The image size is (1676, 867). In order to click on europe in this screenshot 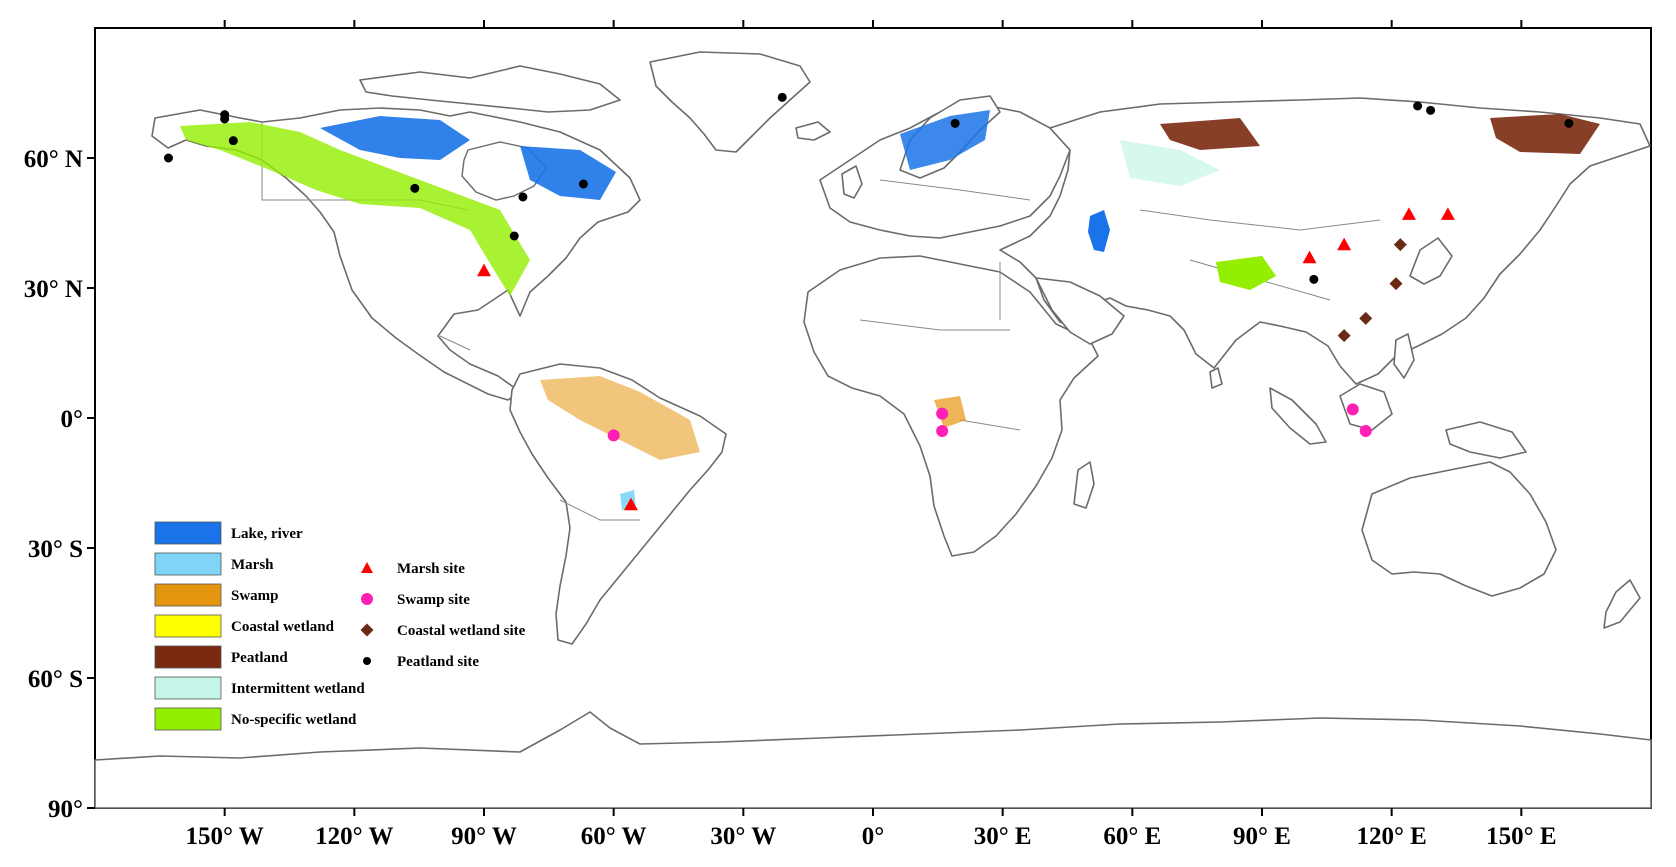, I will do `click(945, 171)`.